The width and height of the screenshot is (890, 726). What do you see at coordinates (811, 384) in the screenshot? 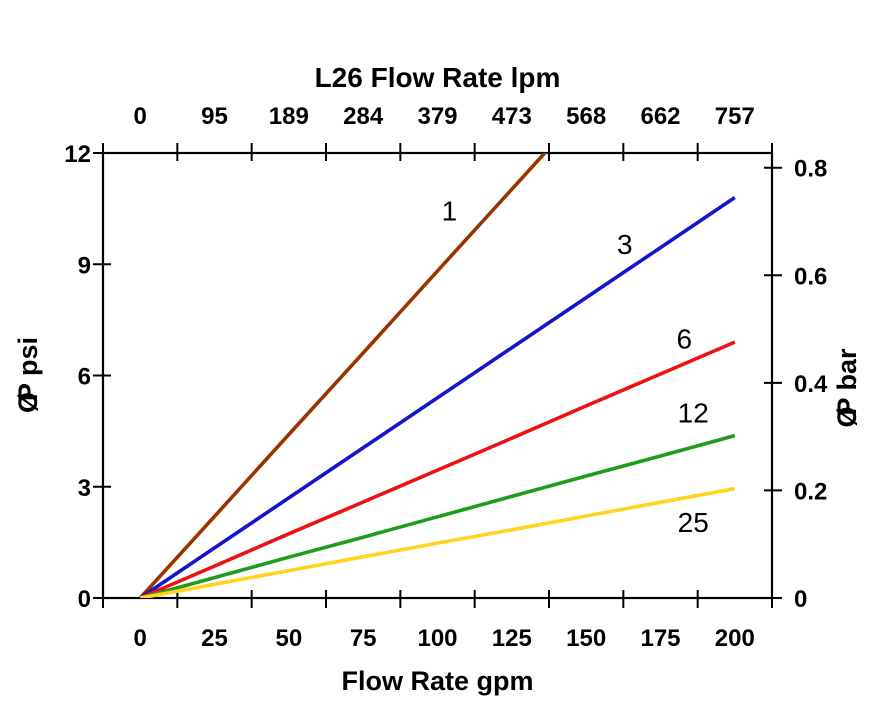
I see `right-axis-tick-label: 0.4` at bounding box center [811, 384].